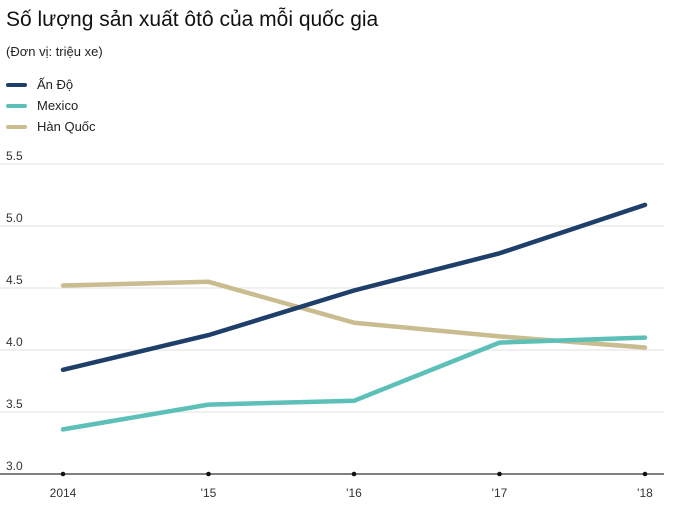 The image size is (680, 510). I want to click on x-tick-label: '18, so click(645, 493).